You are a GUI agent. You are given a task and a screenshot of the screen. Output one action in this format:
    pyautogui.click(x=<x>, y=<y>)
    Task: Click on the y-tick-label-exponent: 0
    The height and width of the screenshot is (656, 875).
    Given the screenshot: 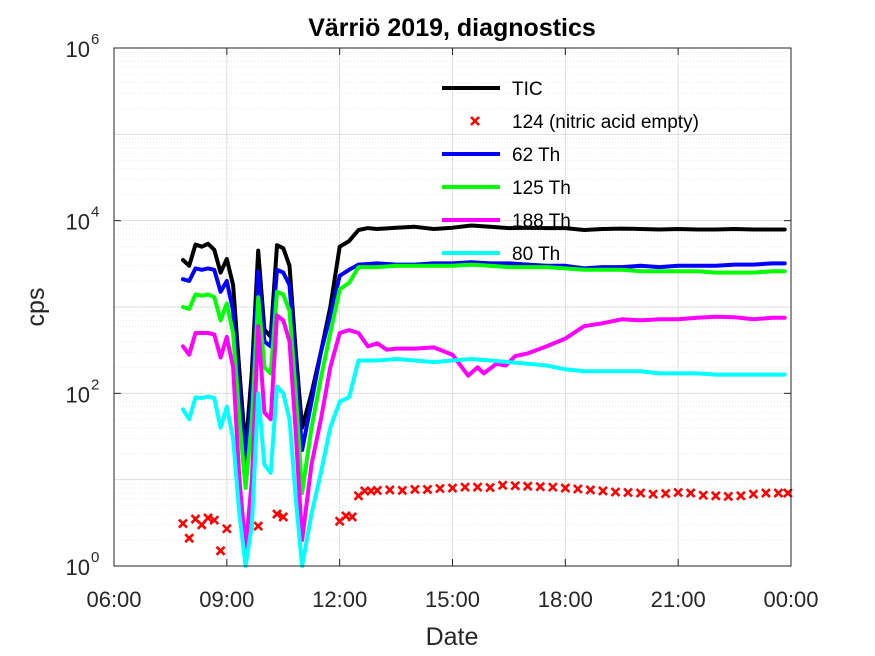 What is the action you would take?
    pyautogui.click(x=95, y=557)
    